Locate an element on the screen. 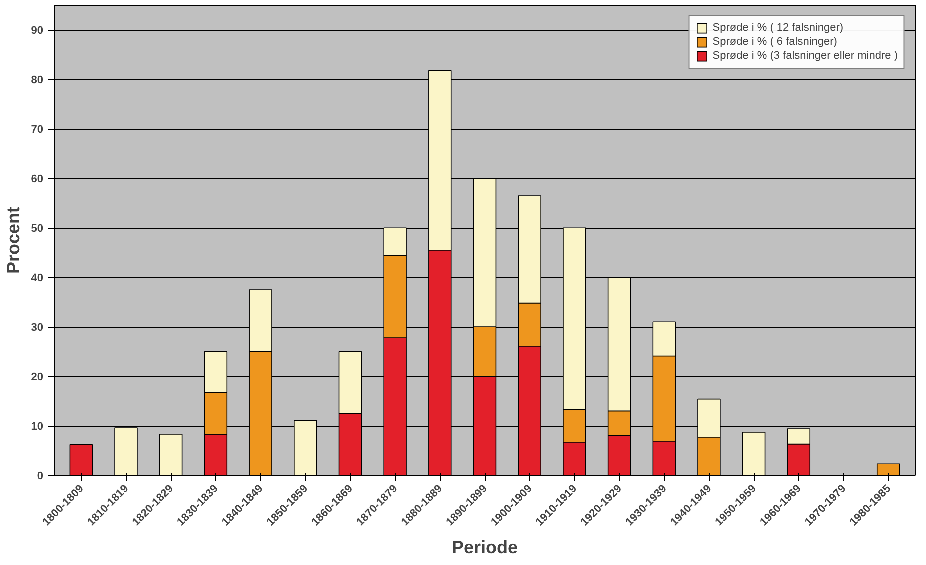  legend-label: Sprøde i % ( 12 falsninger) is located at coordinates (778, 28).